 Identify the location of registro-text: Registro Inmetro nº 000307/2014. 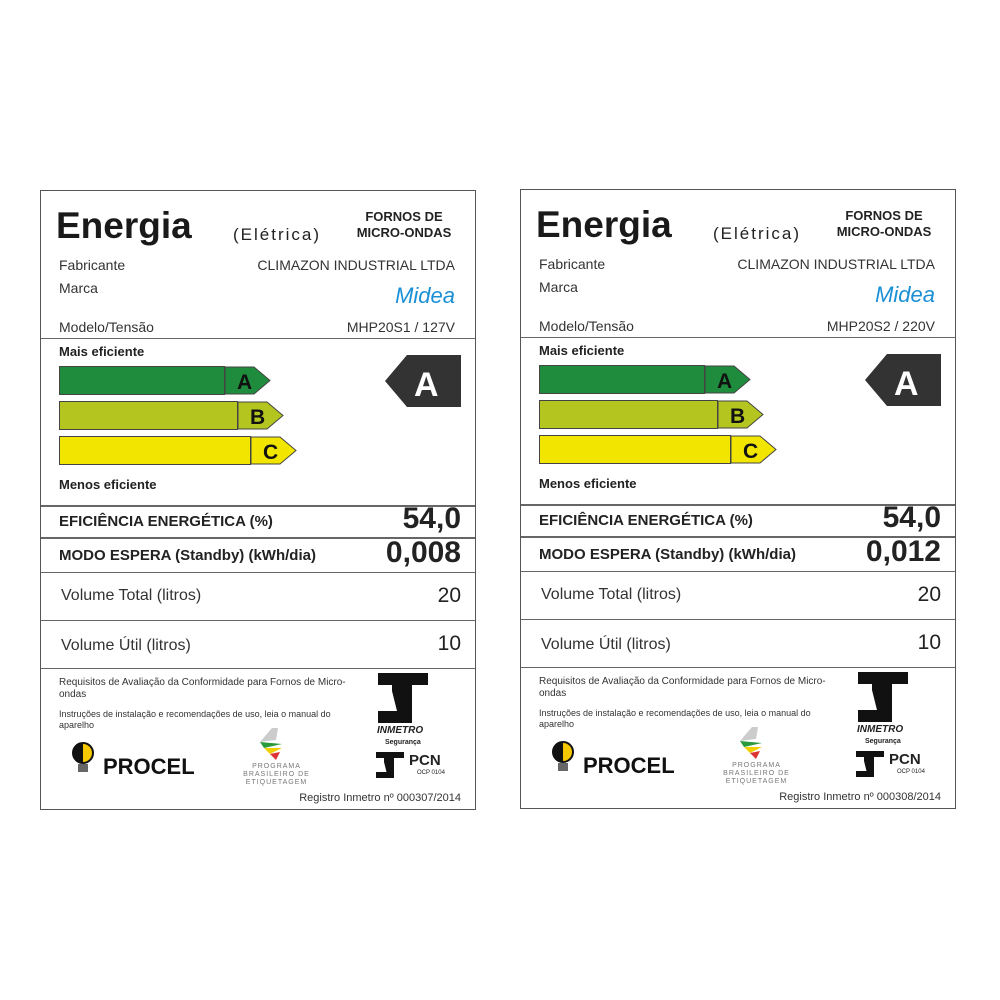
(380, 798).